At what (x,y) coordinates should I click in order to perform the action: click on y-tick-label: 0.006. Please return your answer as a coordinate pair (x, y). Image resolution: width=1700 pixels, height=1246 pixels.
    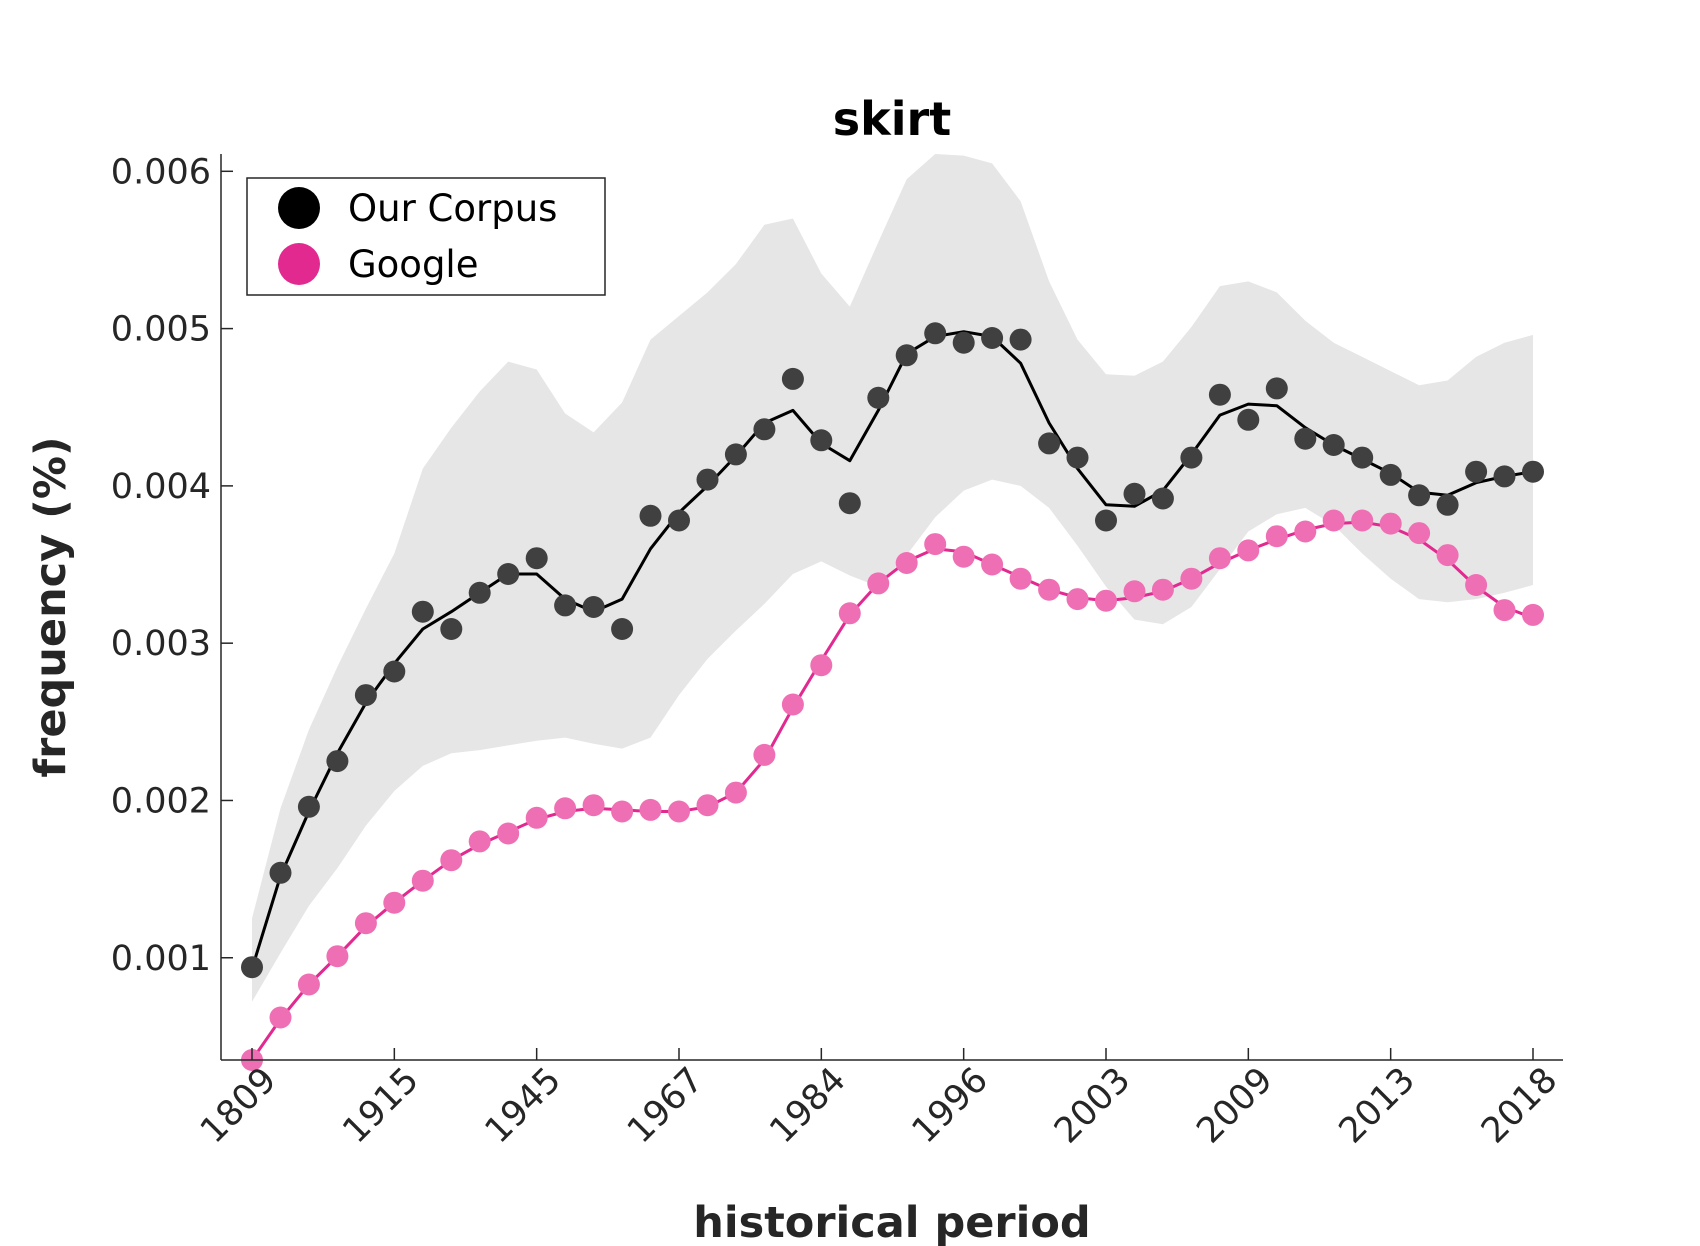
    Looking at the image, I should click on (161, 172).